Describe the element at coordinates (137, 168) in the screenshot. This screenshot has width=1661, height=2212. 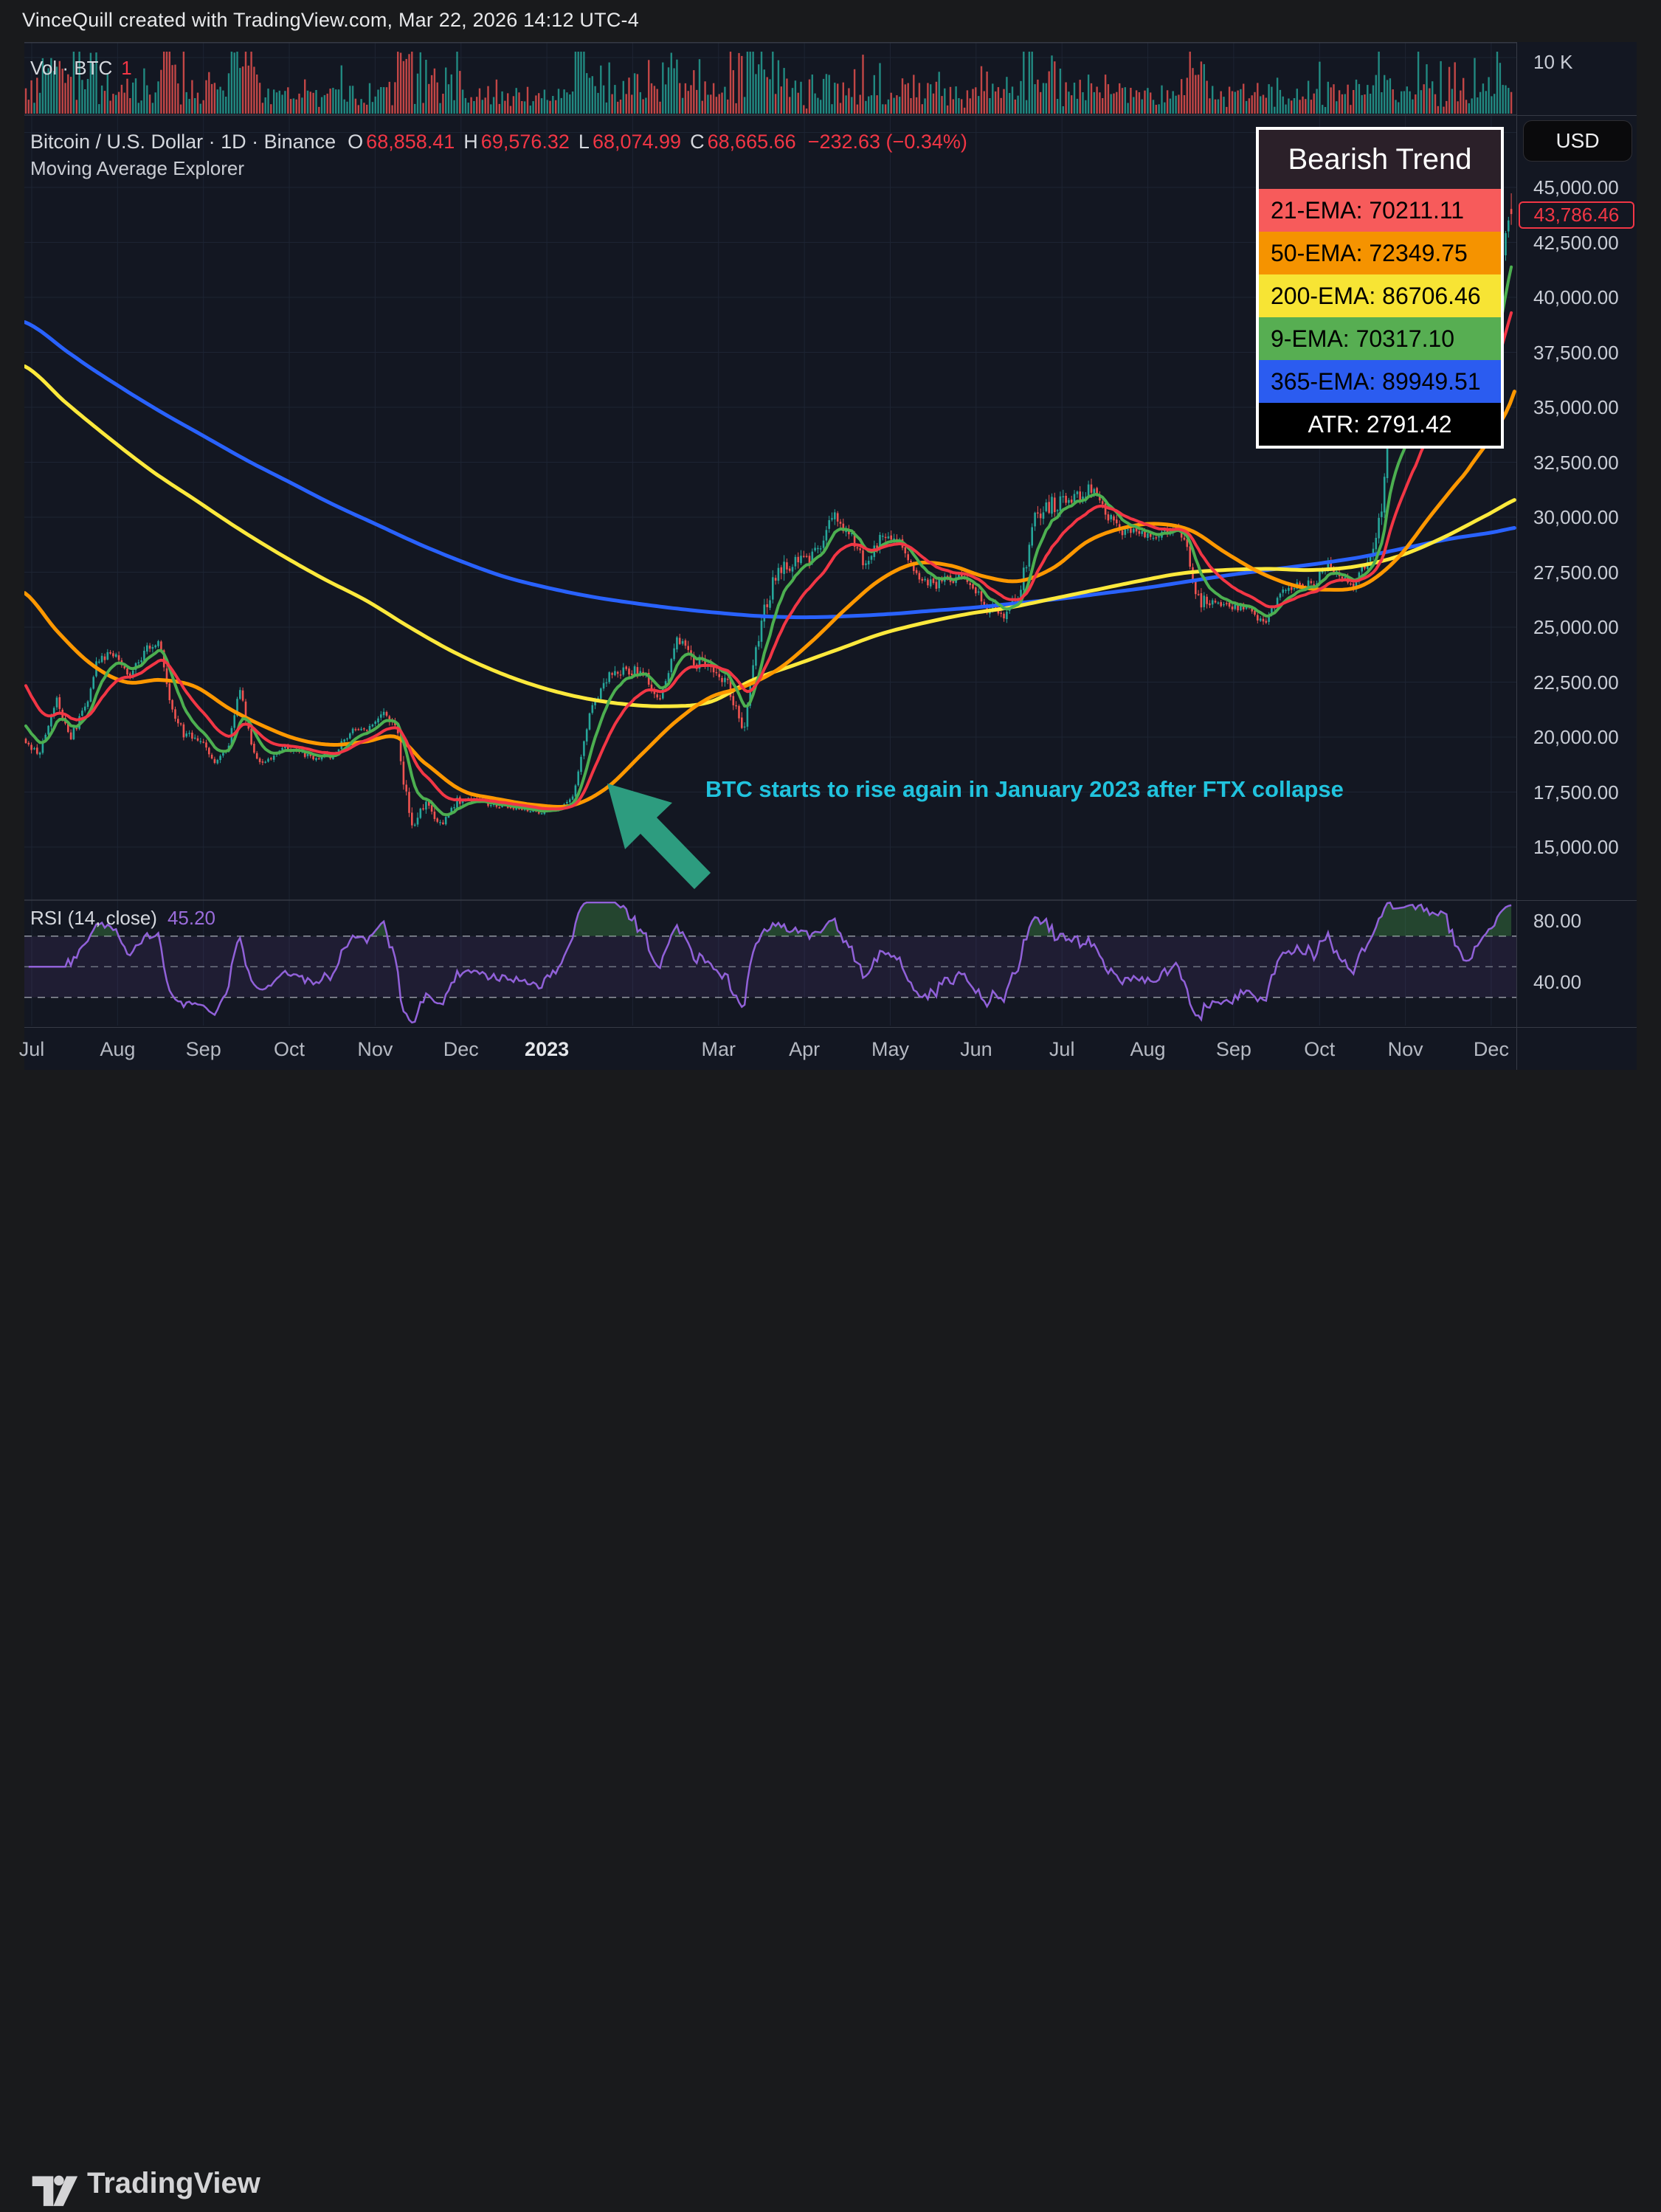
I see `indicator-name-label: Moving Average Explorer` at that location.